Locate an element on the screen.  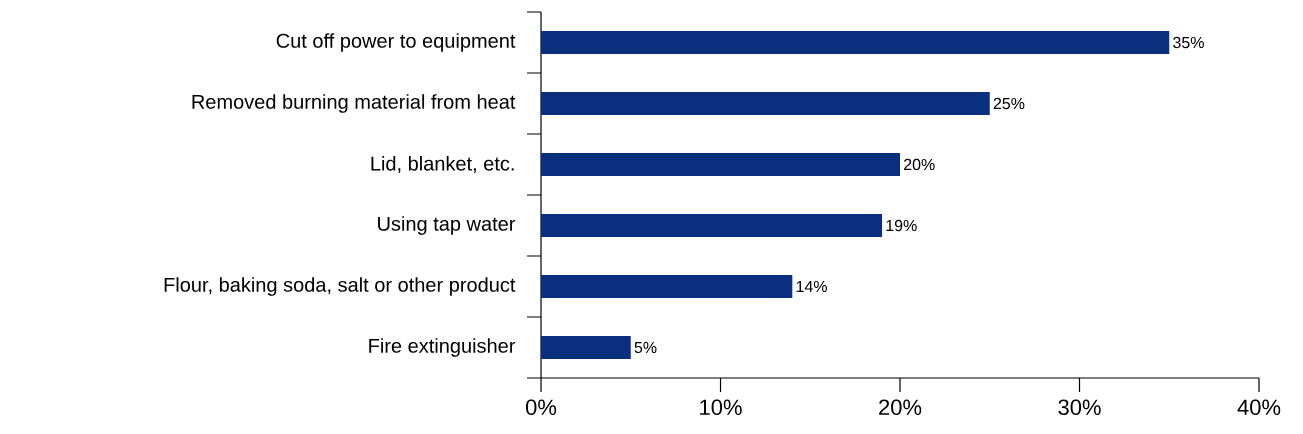
data-label: 5% is located at coordinates (645, 347).